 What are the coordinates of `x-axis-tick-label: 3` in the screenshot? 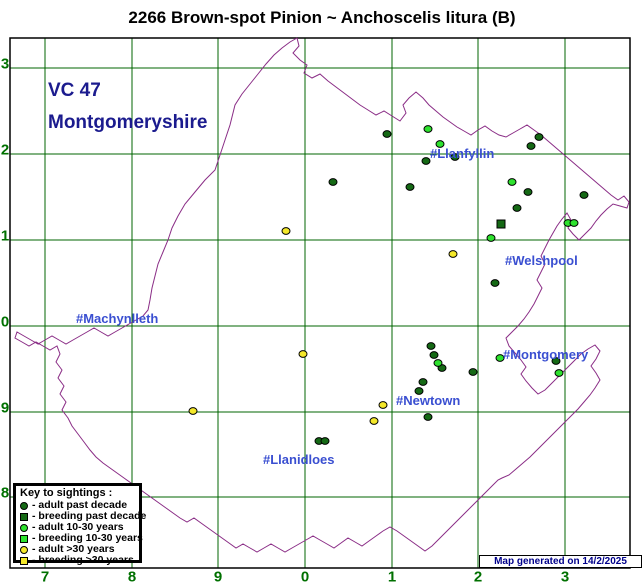 It's located at (565, 577).